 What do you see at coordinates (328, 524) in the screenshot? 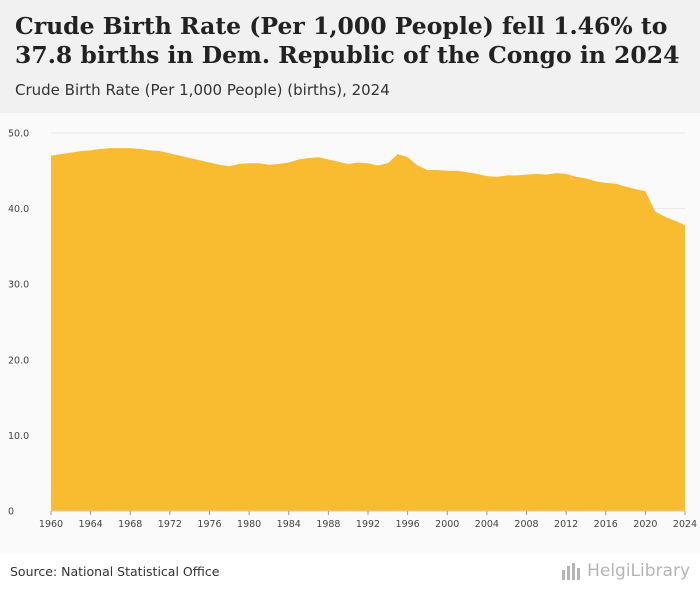
I see `x-tick-label: 1988` at bounding box center [328, 524].